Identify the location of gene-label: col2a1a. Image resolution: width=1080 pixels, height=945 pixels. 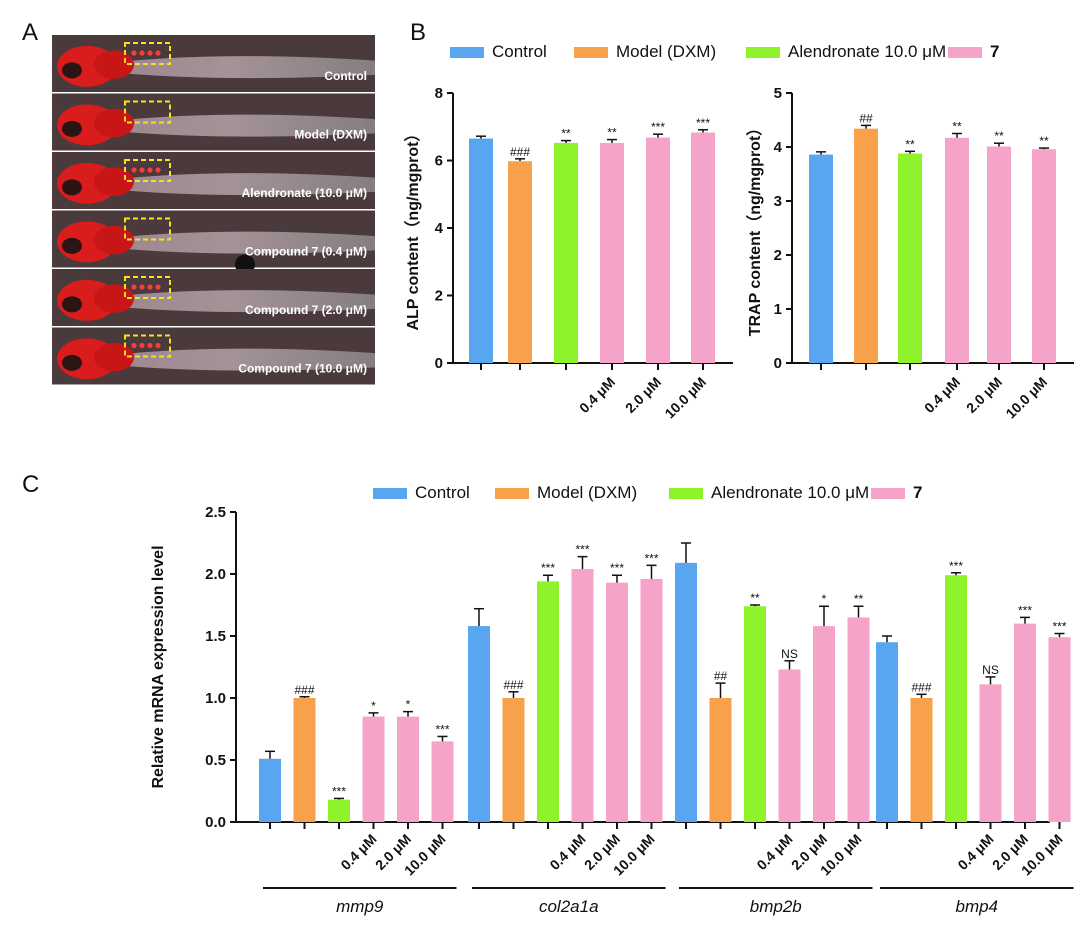
(569, 906).